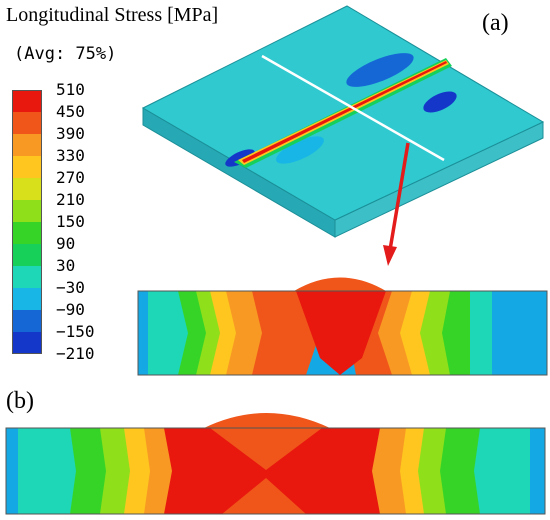 The width and height of the screenshot is (550, 520). Describe the element at coordinates (380, 70) in the screenshot. I see `compressive-zone-upper` at that location.